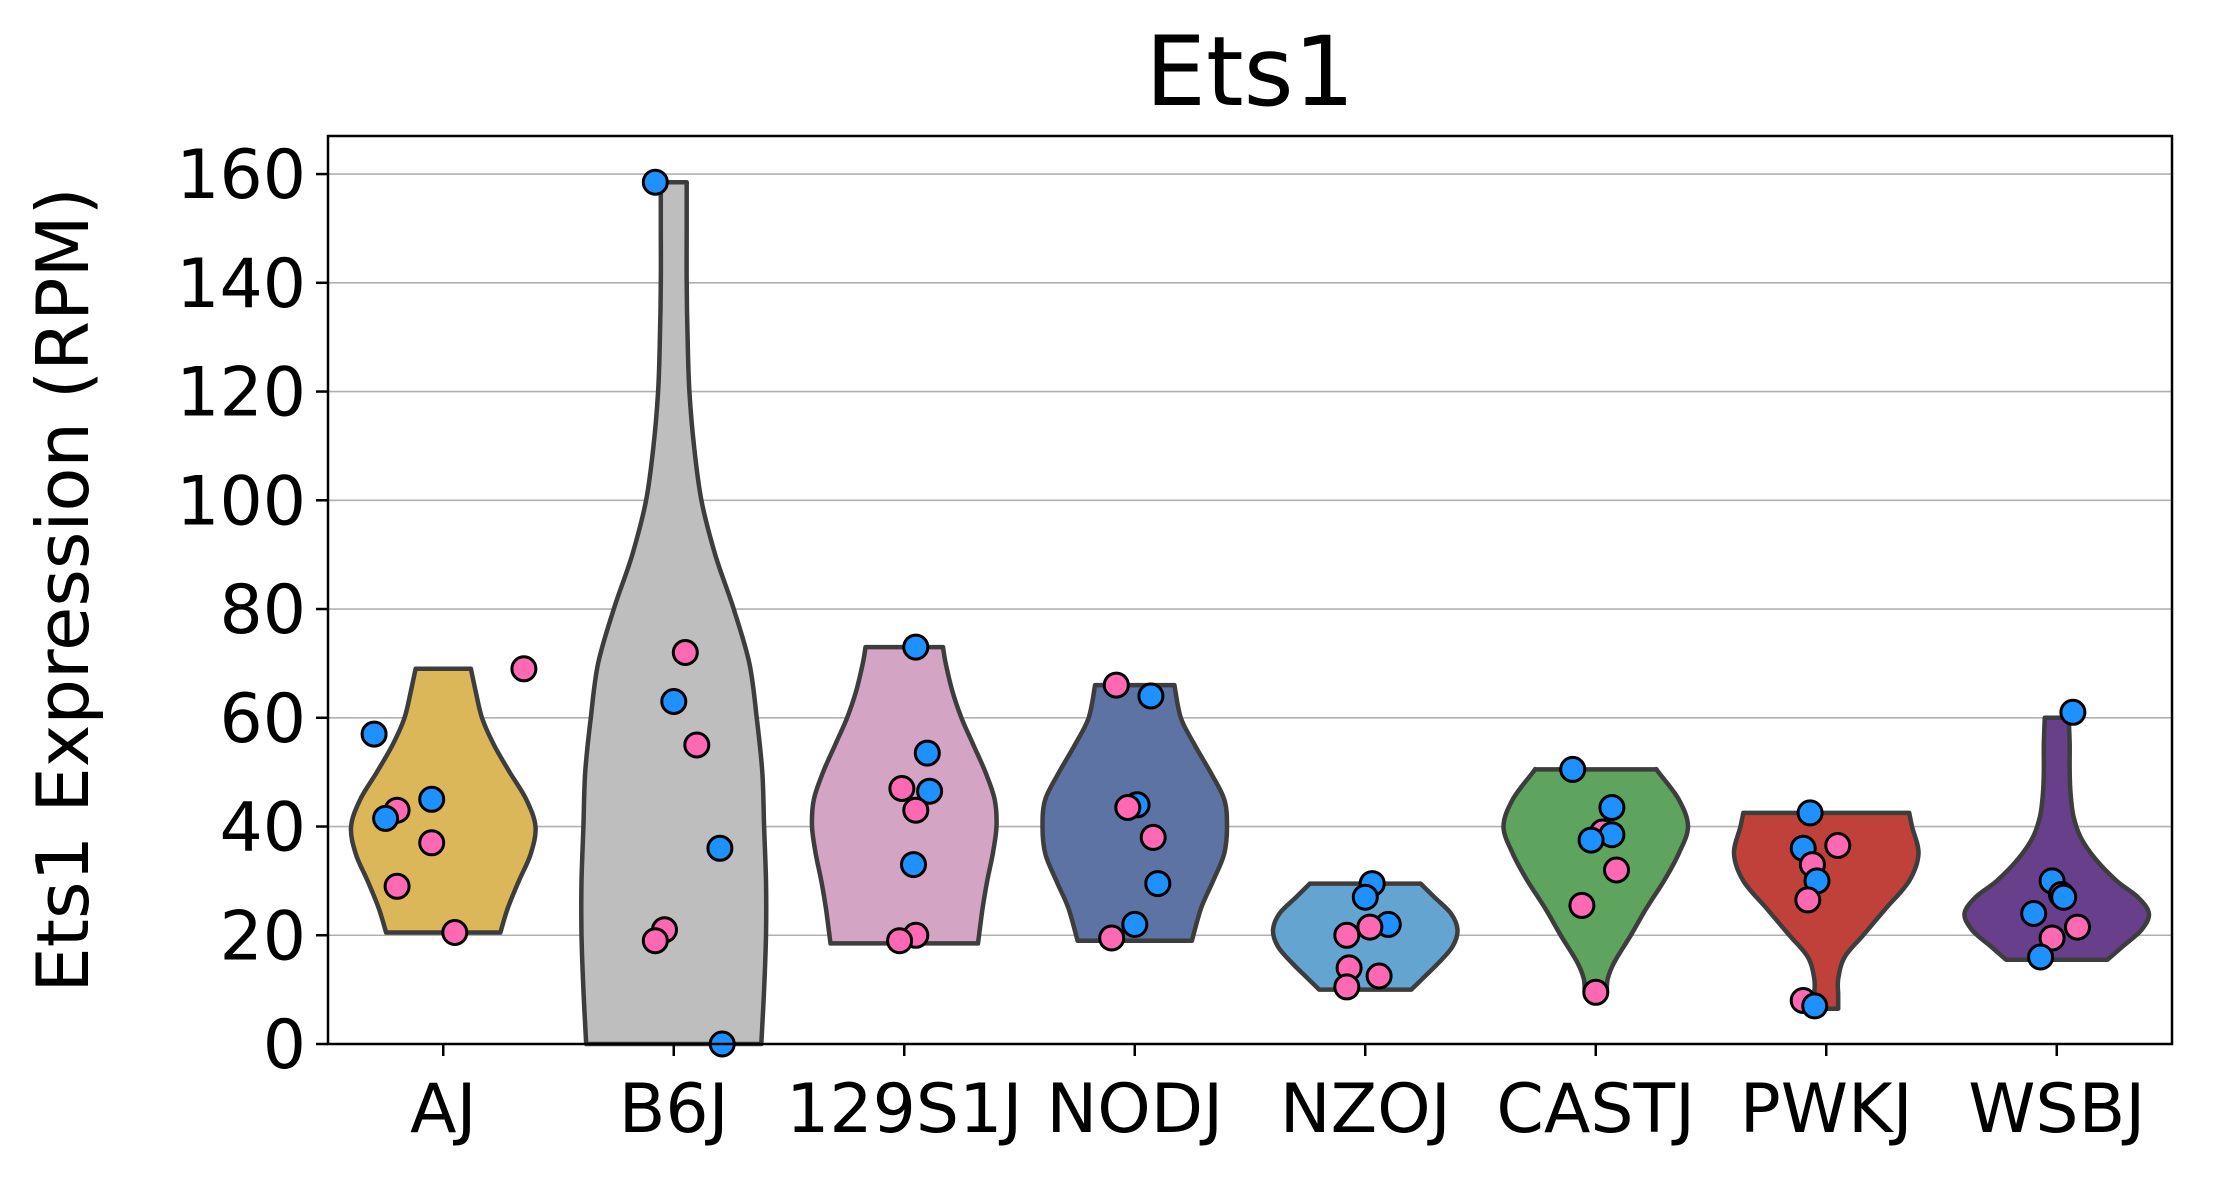 Image resolution: width=2215 pixels, height=1180 pixels. Describe the element at coordinates (262, 828) in the screenshot. I see `y-tick-label: 40` at that location.